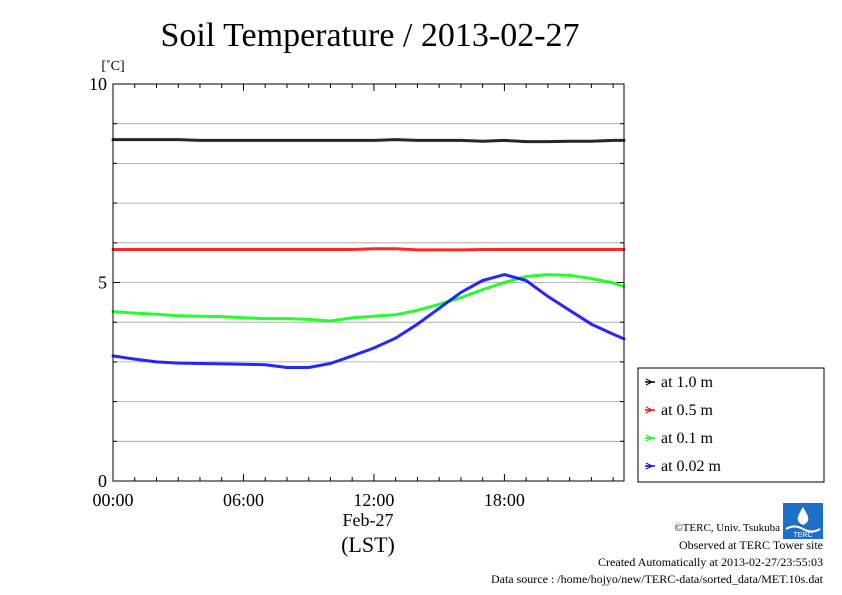 This screenshot has height=595, width=842. I want to click on x-timezone-label: (LST), so click(368, 544).